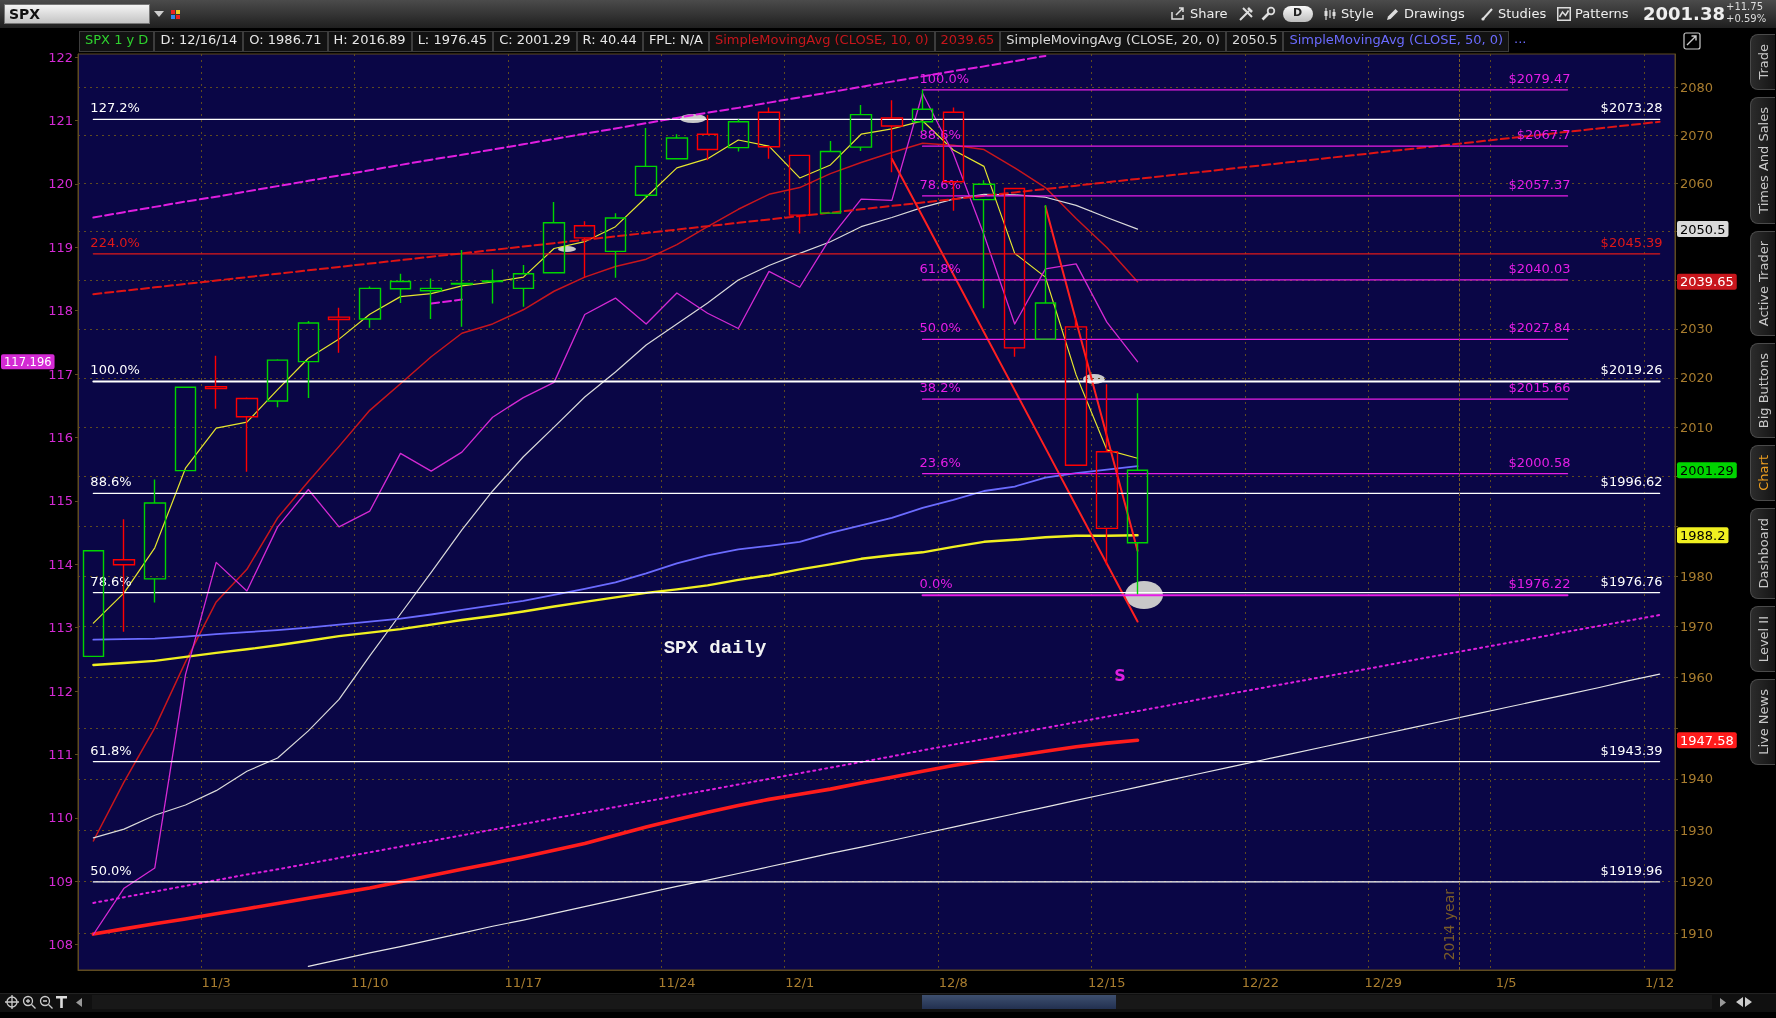 The height and width of the screenshot is (1018, 1776). What do you see at coordinates (60, 184) in the screenshot?
I see `y2-tick-label: 120` at bounding box center [60, 184].